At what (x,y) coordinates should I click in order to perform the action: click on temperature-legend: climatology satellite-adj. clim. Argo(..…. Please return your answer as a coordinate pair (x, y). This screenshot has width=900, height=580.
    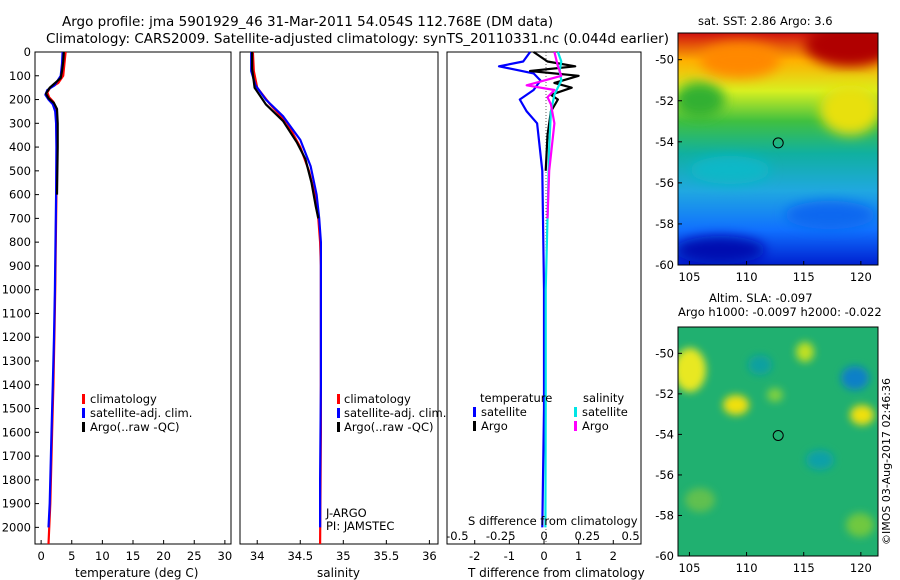
    Looking at the image, I should click on (137, 413).